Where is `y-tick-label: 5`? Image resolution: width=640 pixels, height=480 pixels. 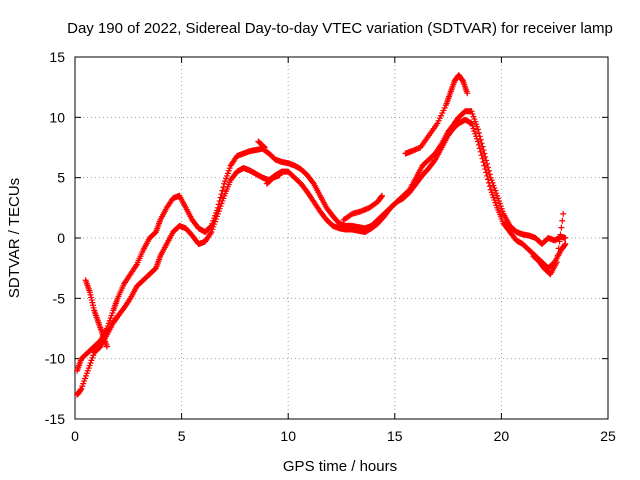 y-tick-label: 5 is located at coordinates (61, 178).